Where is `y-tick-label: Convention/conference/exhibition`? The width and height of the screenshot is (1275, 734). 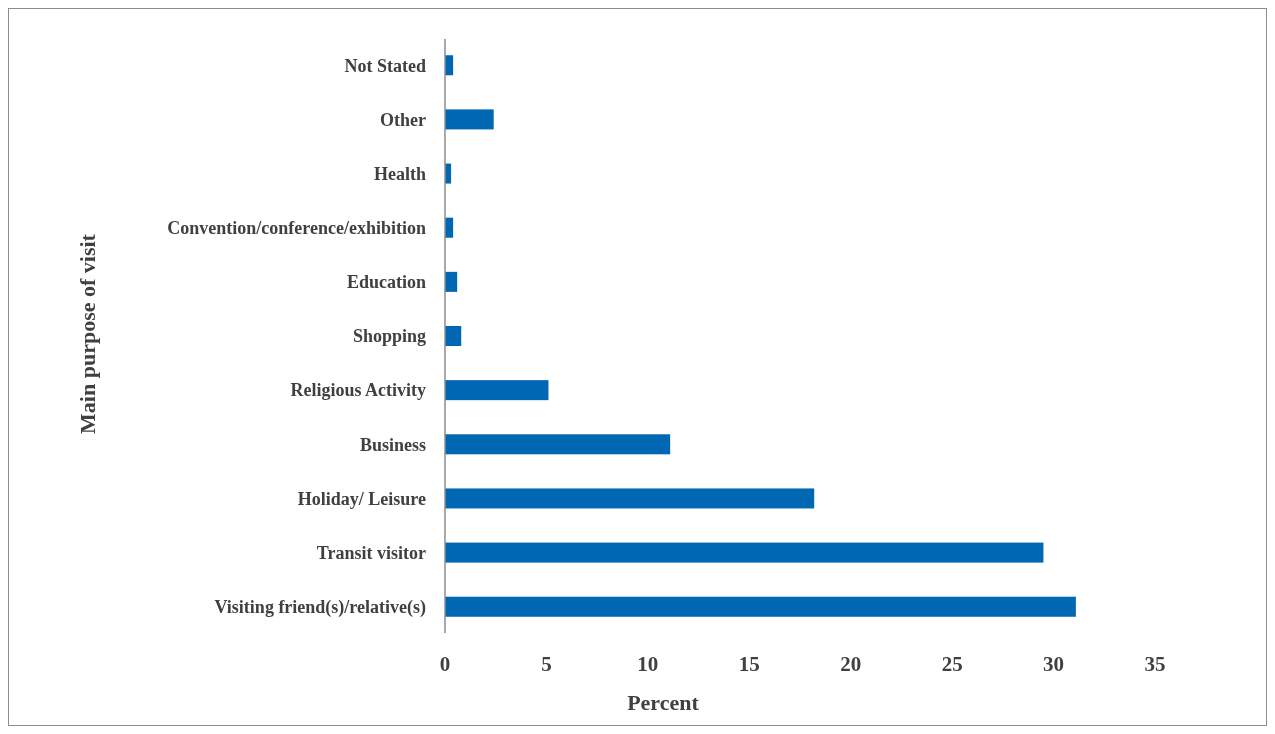
y-tick-label: Convention/conference/exhibition is located at coordinates (296, 228).